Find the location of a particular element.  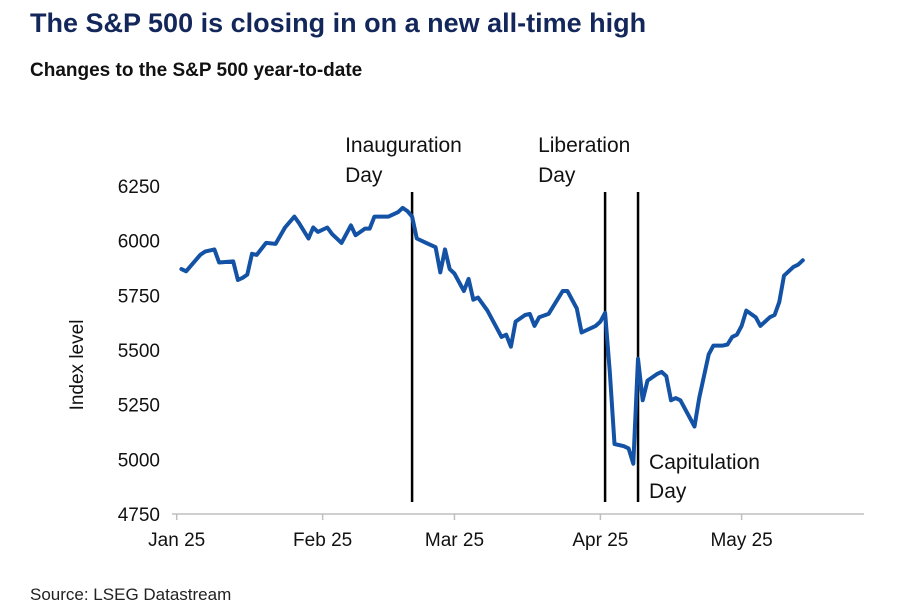

x-tick-label: Jan 25 is located at coordinates (176, 540).